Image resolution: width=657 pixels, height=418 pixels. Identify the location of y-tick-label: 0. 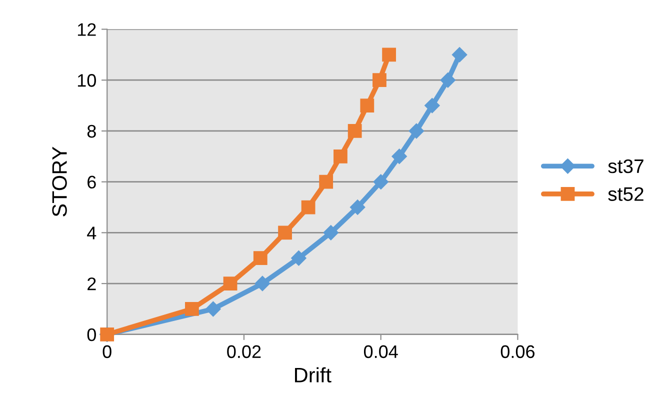
(91, 335).